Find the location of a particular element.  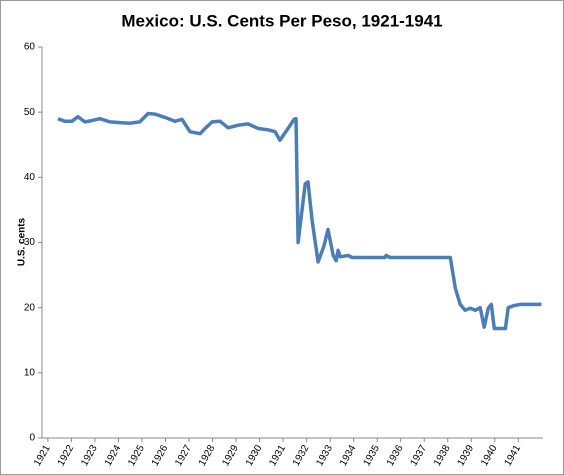

y-tick-label: 50 is located at coordinates (30, 112).